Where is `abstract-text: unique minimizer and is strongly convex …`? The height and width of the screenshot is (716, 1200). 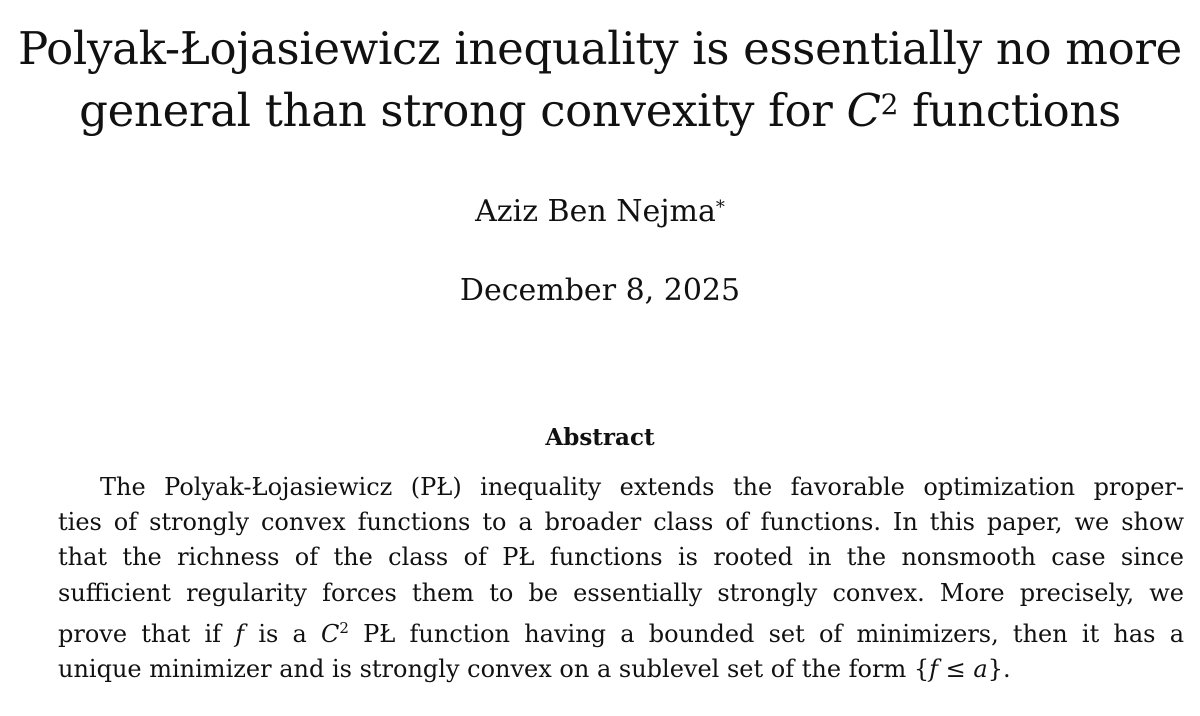
abstract-text: unique minimizer and is strongly convex … is located at coordinates (494, 669).